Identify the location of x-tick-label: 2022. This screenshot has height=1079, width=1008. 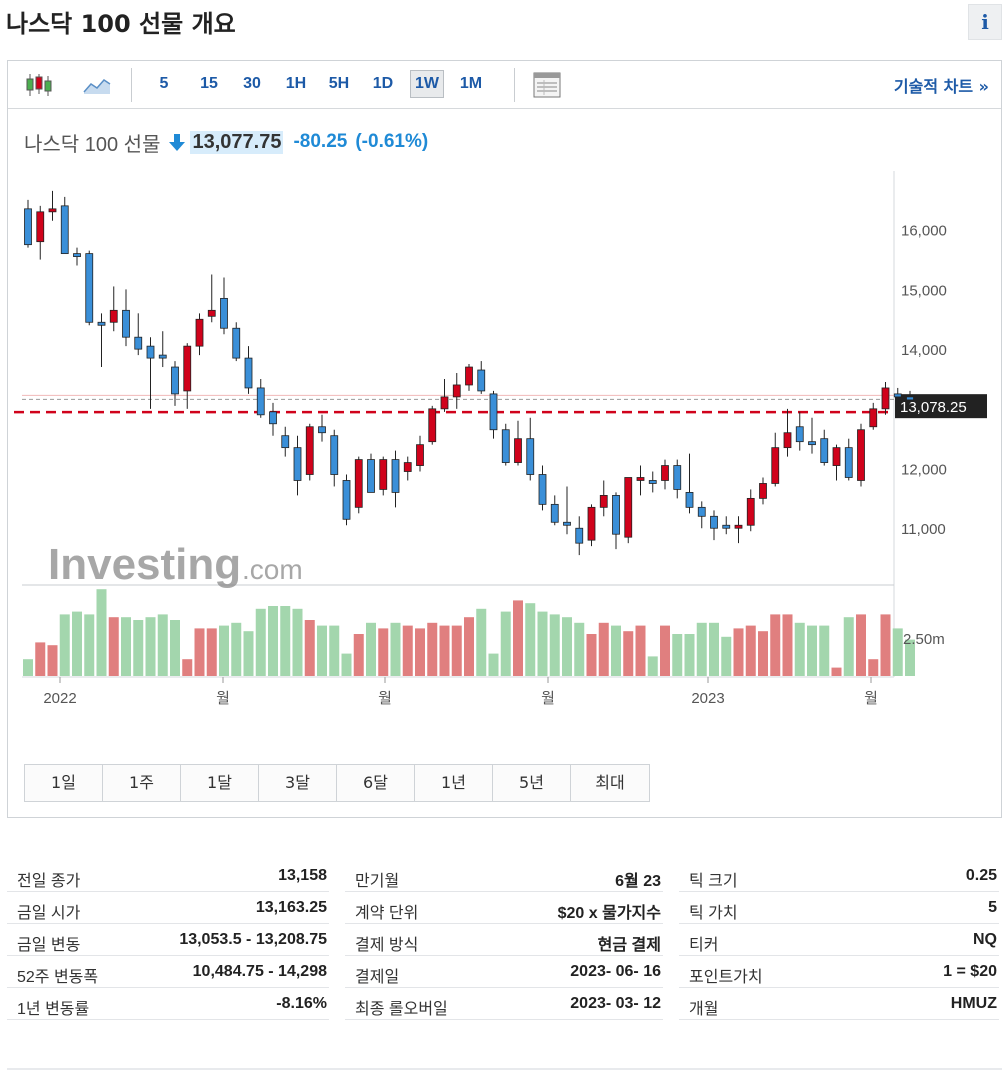
(59, 698).